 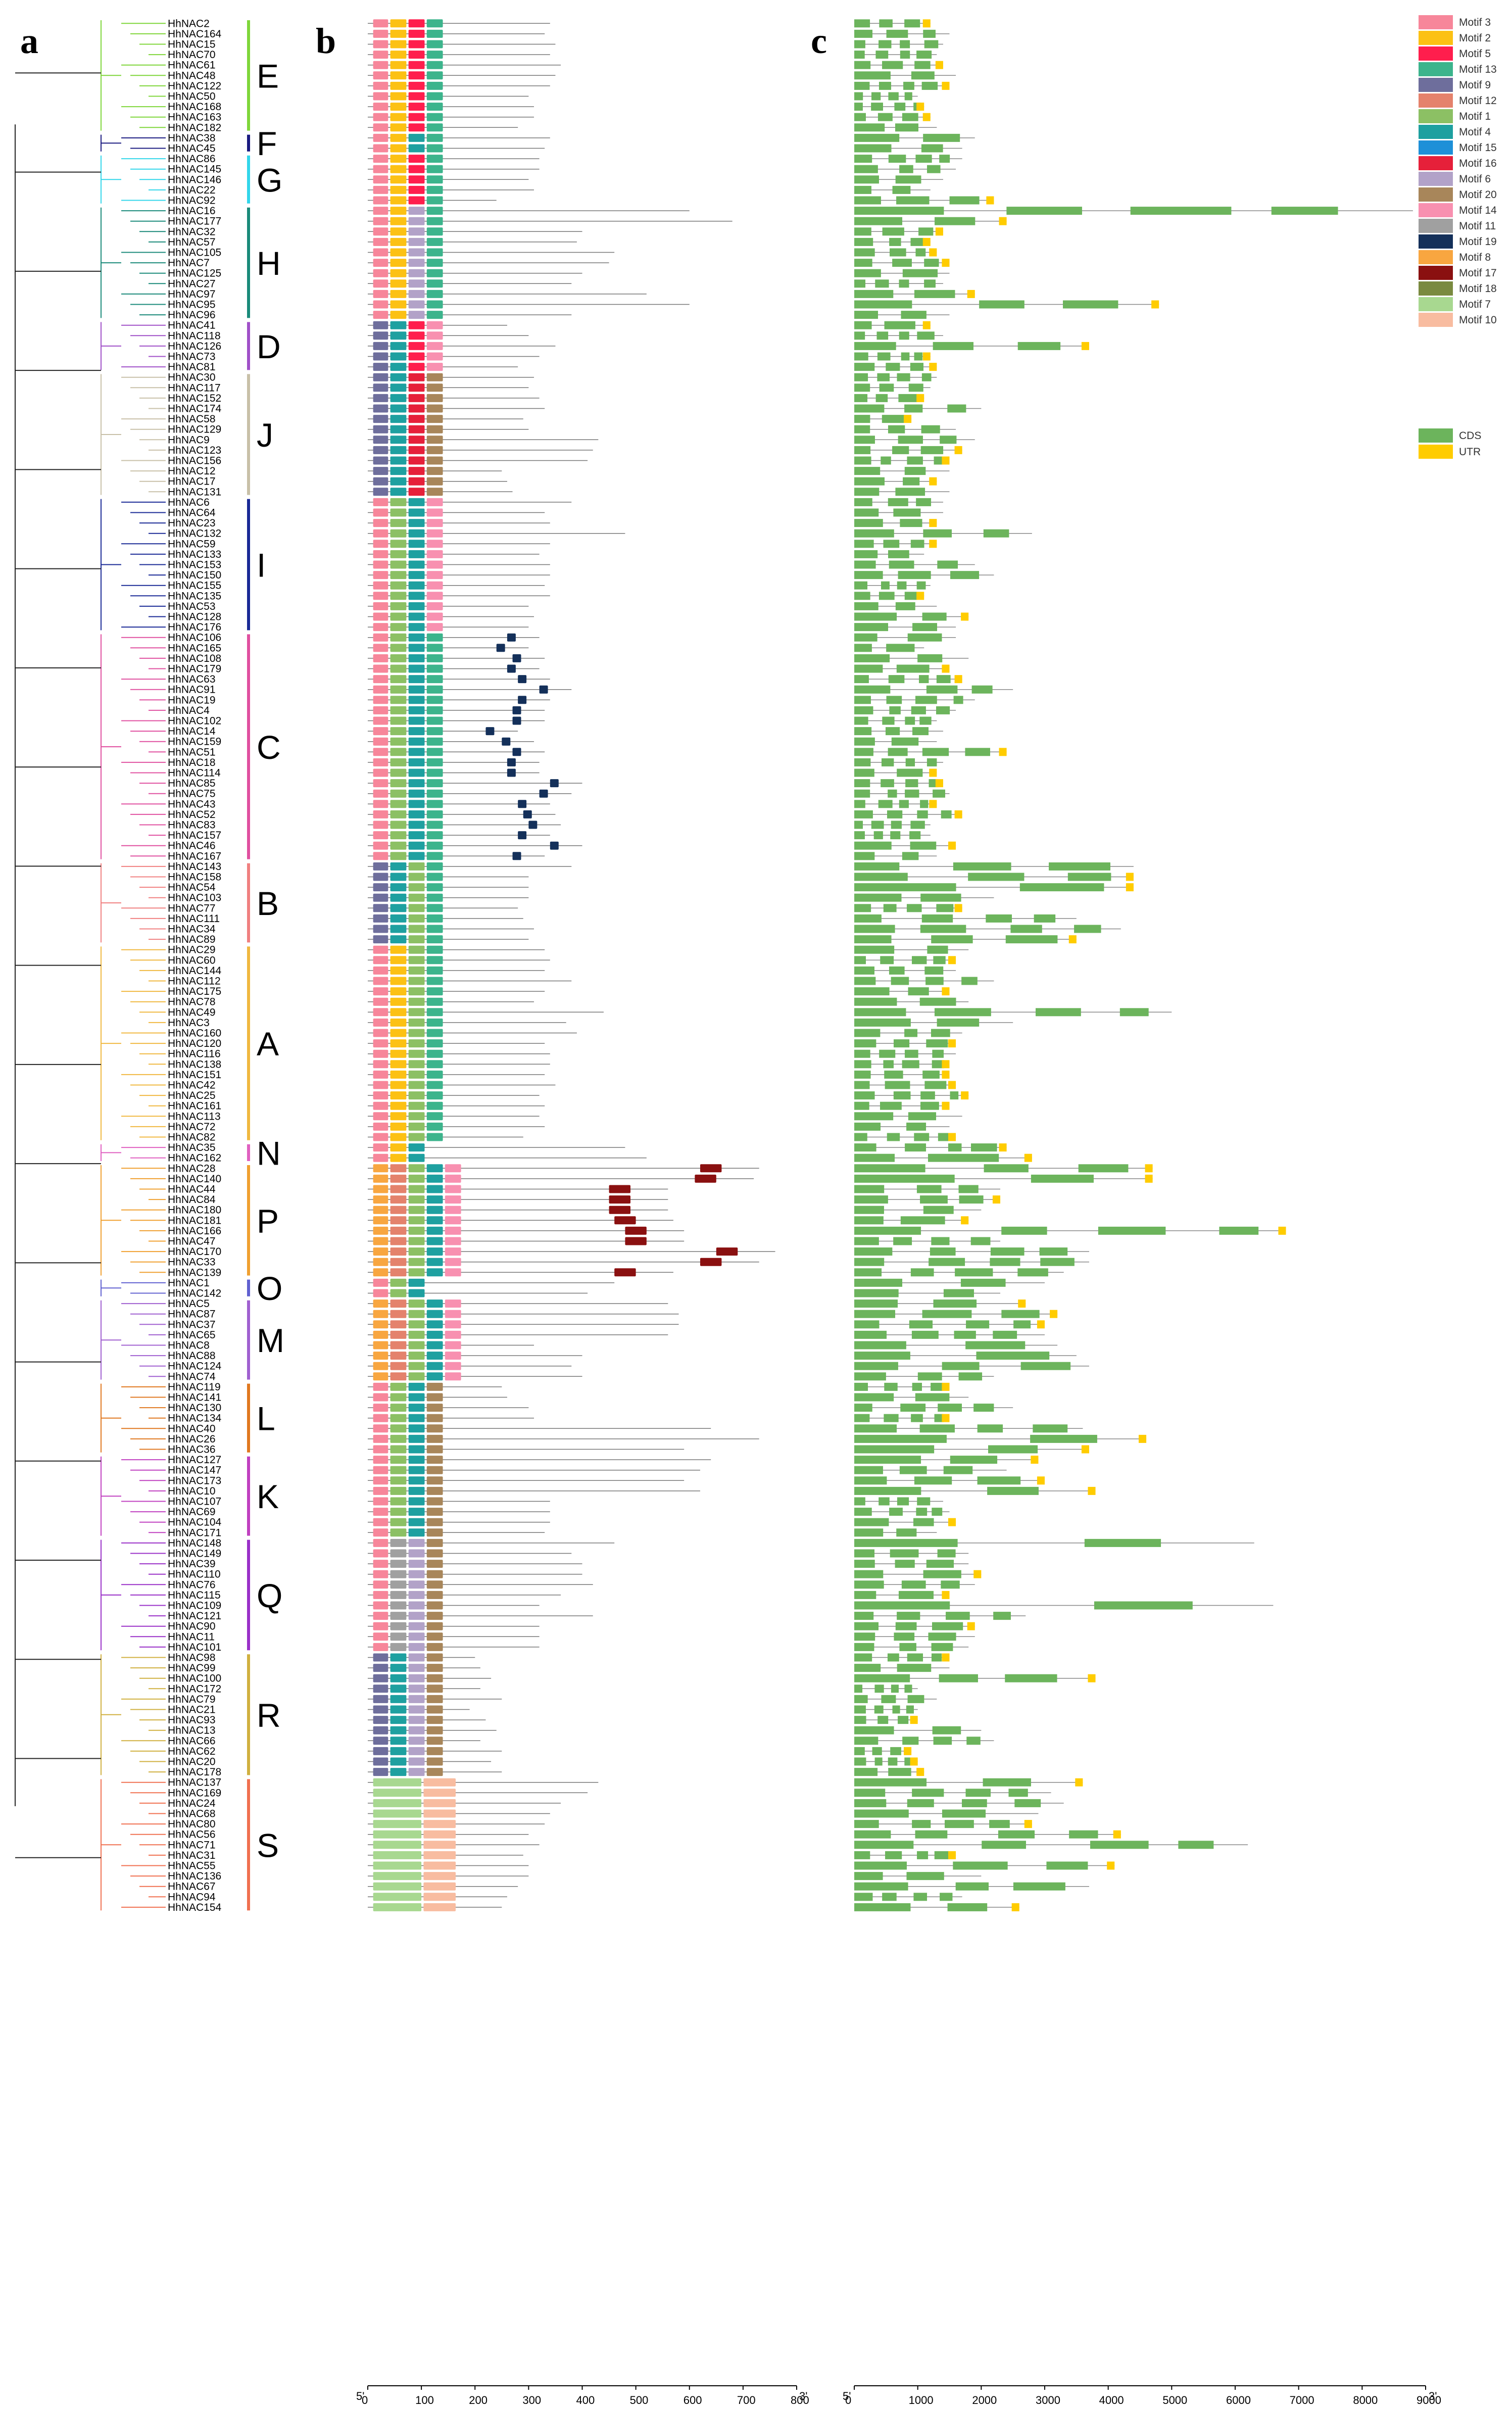 I want to click on gene-label: HhNAC74, so click(x=192, y=1376).